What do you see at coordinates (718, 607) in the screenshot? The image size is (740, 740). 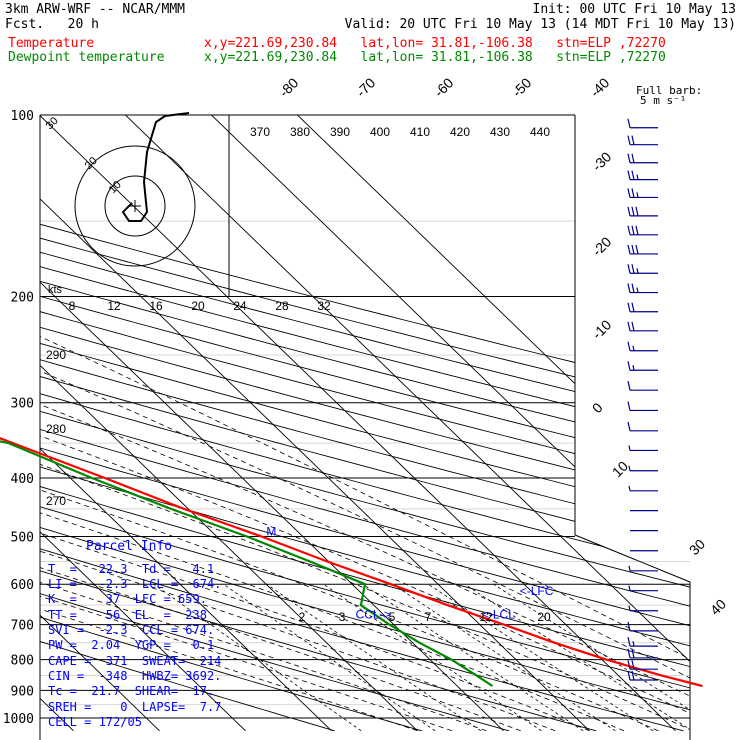 I see `isotherm-label: 40` at bounding box center [718, 607].